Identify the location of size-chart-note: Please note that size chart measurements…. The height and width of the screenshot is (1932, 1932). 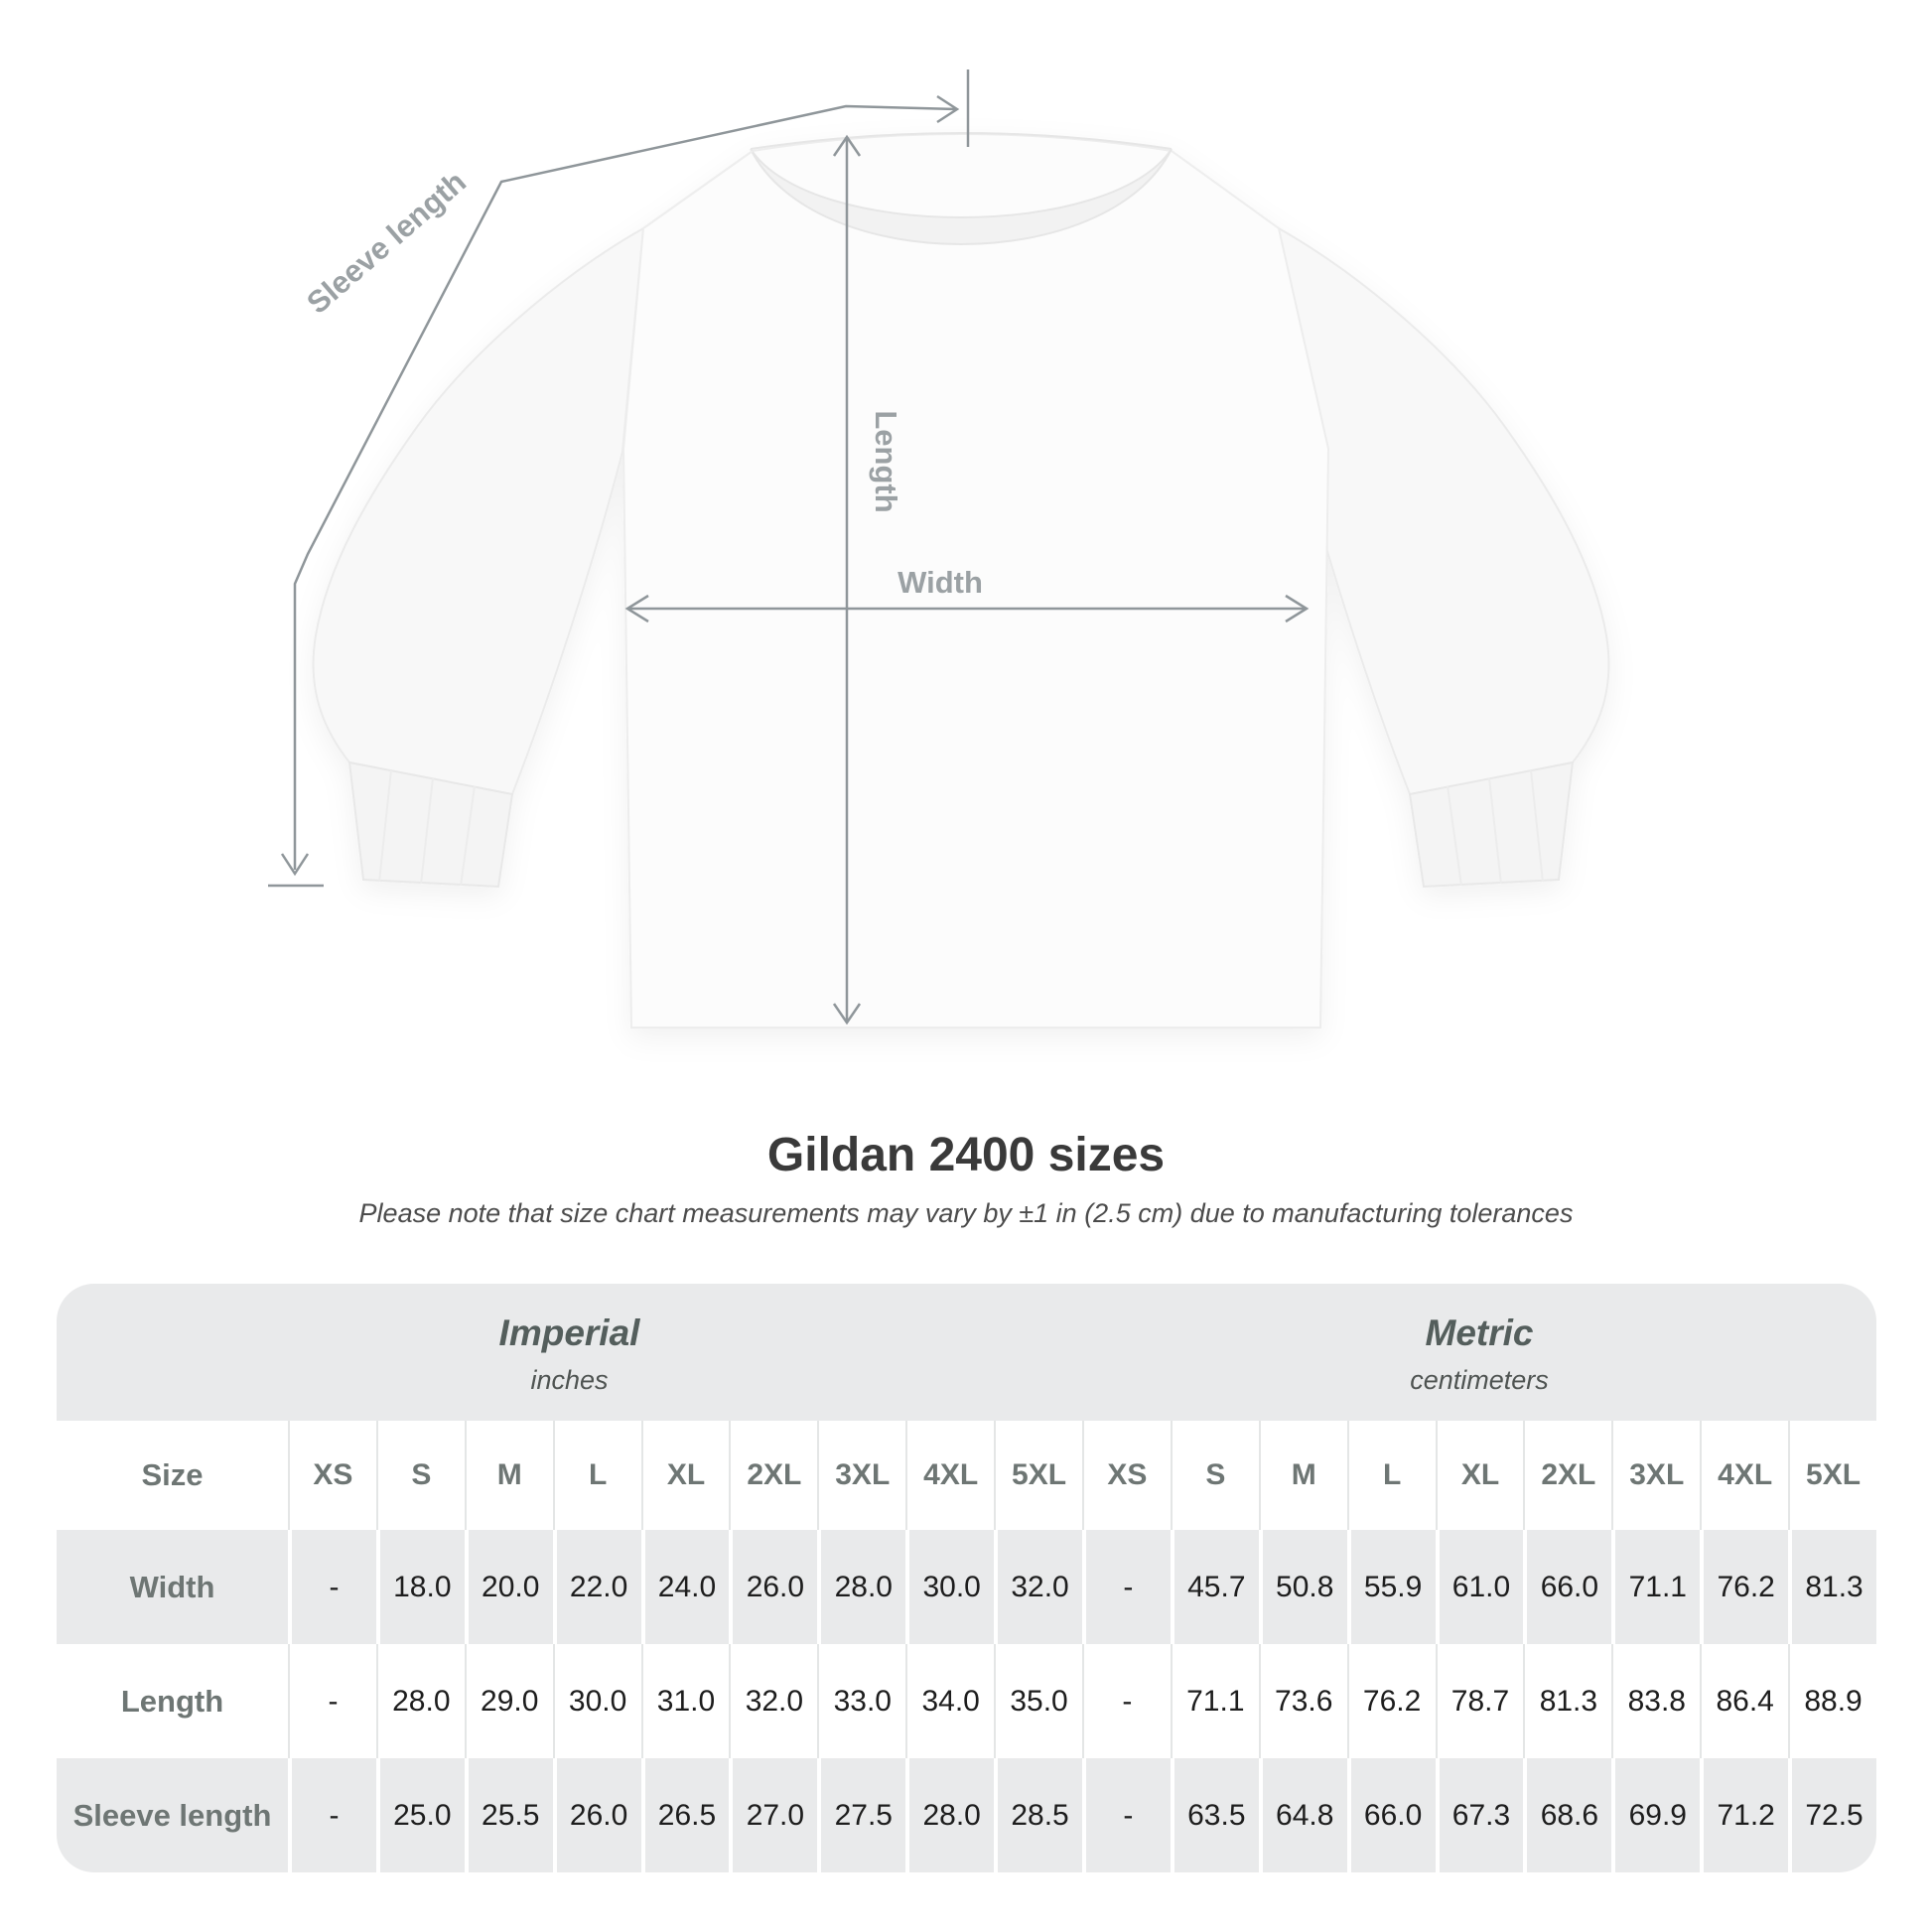
(966, 1213).